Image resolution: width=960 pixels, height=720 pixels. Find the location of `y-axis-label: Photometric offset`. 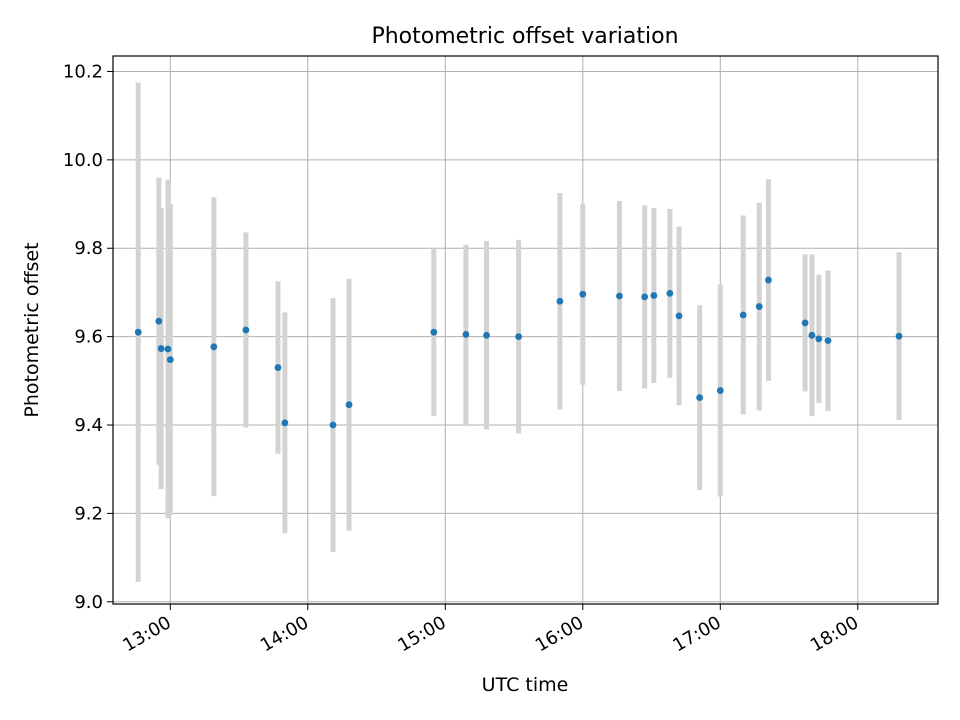

y-axis-label: Photometric offset is located at coordinates (32, 329).